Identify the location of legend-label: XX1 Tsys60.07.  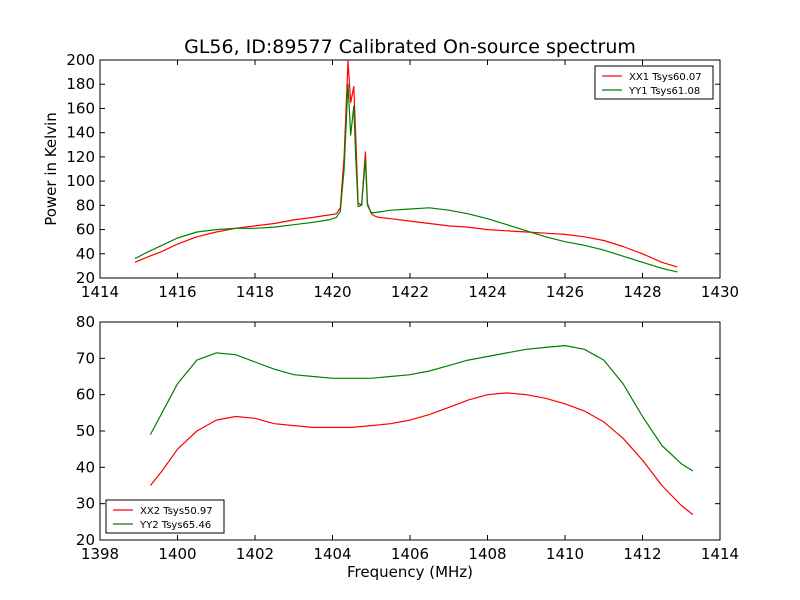
(665, 77).